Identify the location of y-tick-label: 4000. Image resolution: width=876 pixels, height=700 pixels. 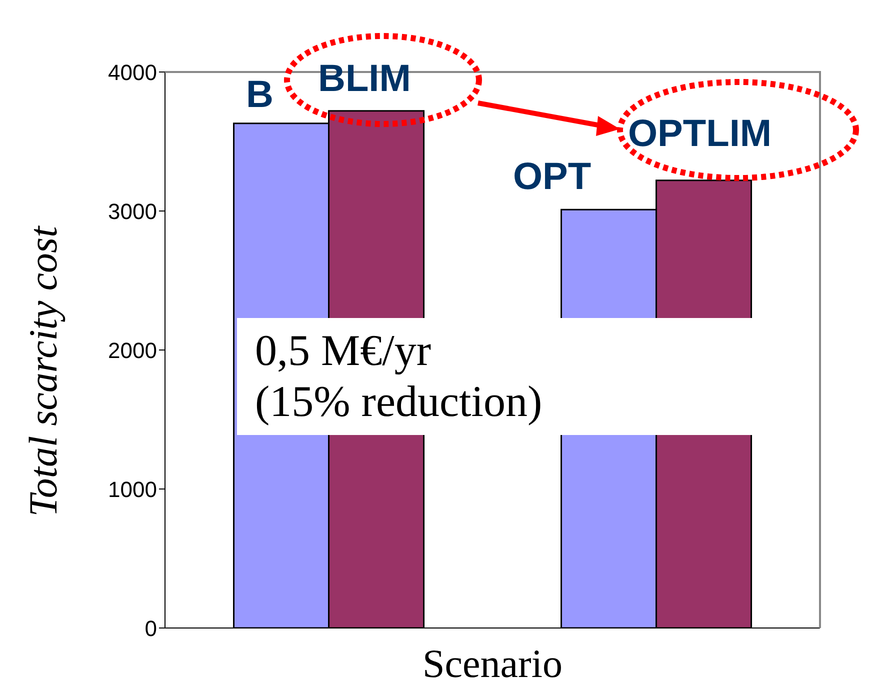
(132, 72).